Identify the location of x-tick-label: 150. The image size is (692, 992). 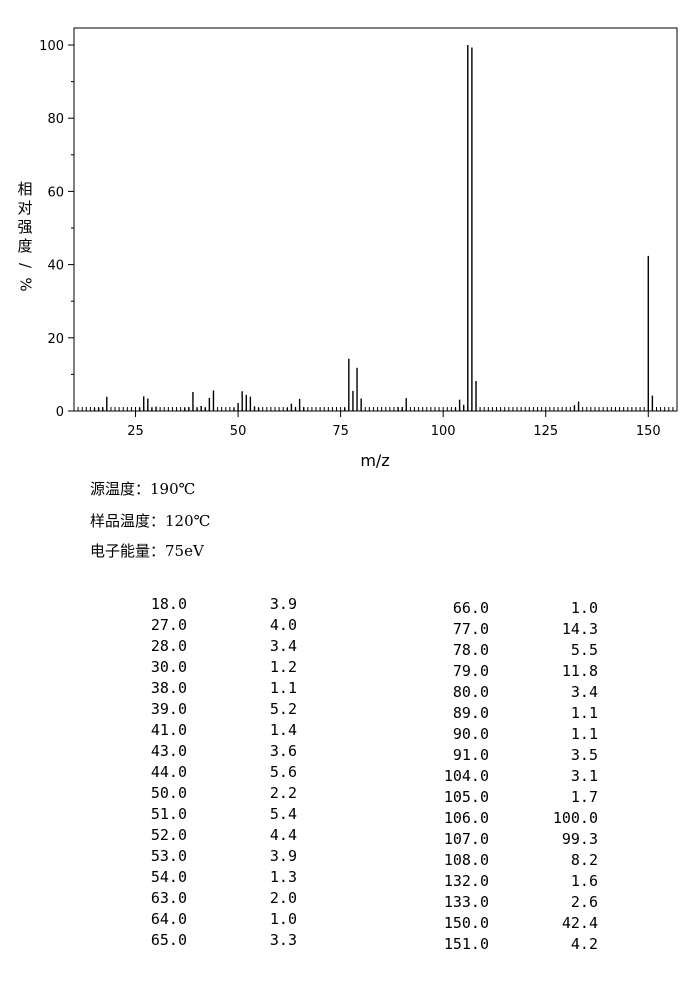
(648, 431).